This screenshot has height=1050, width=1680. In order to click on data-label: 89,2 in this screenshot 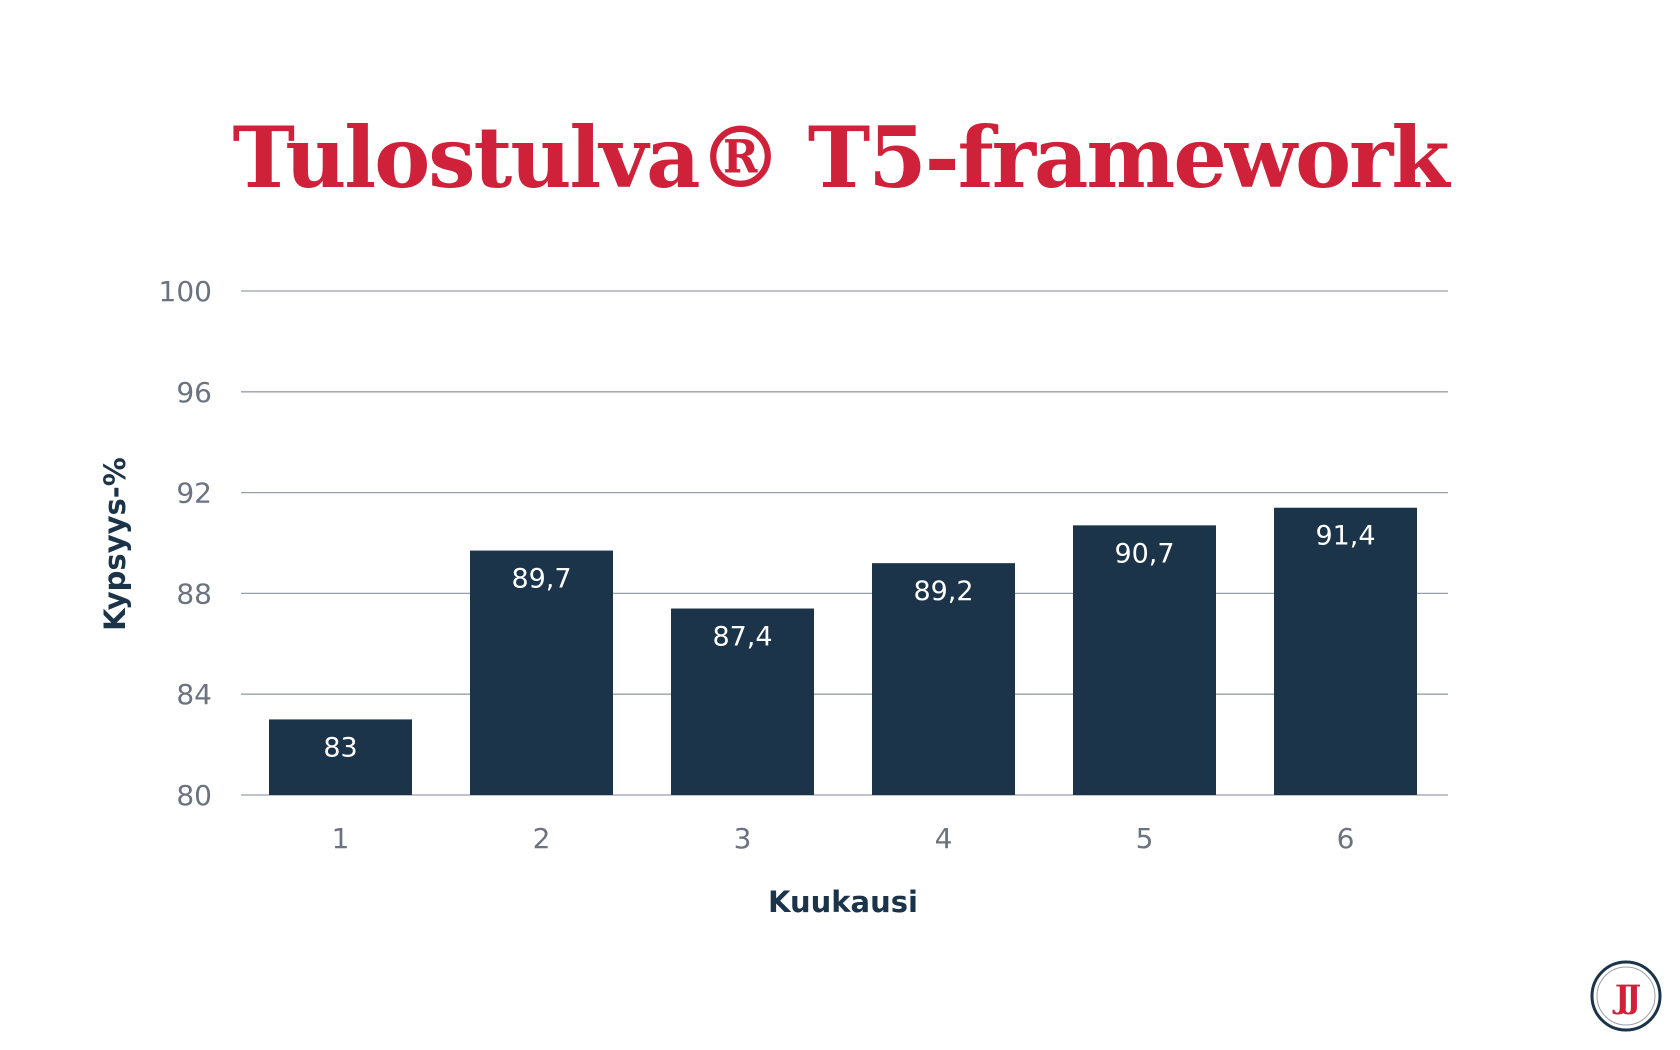, I will do `click(943, 591)`.